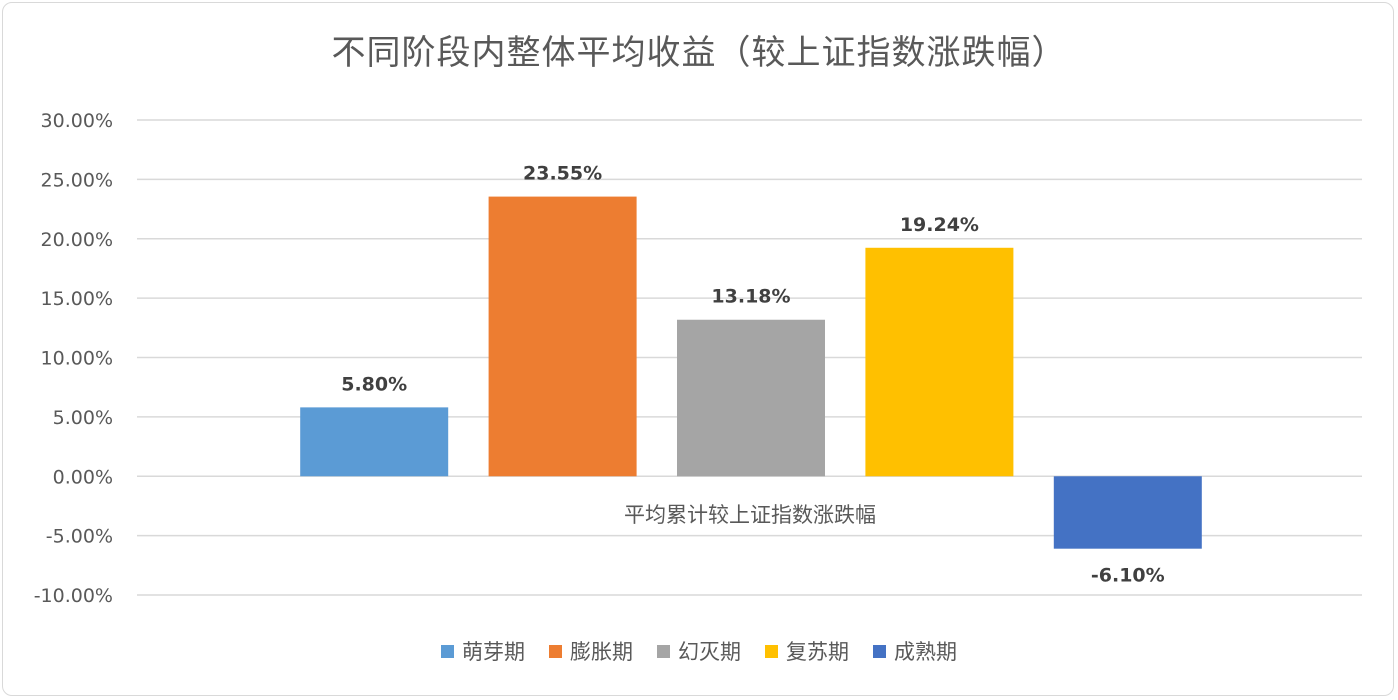 The image size is (1398, 700). I want to click on legend-label: 膨胀期, so click(601, 652).